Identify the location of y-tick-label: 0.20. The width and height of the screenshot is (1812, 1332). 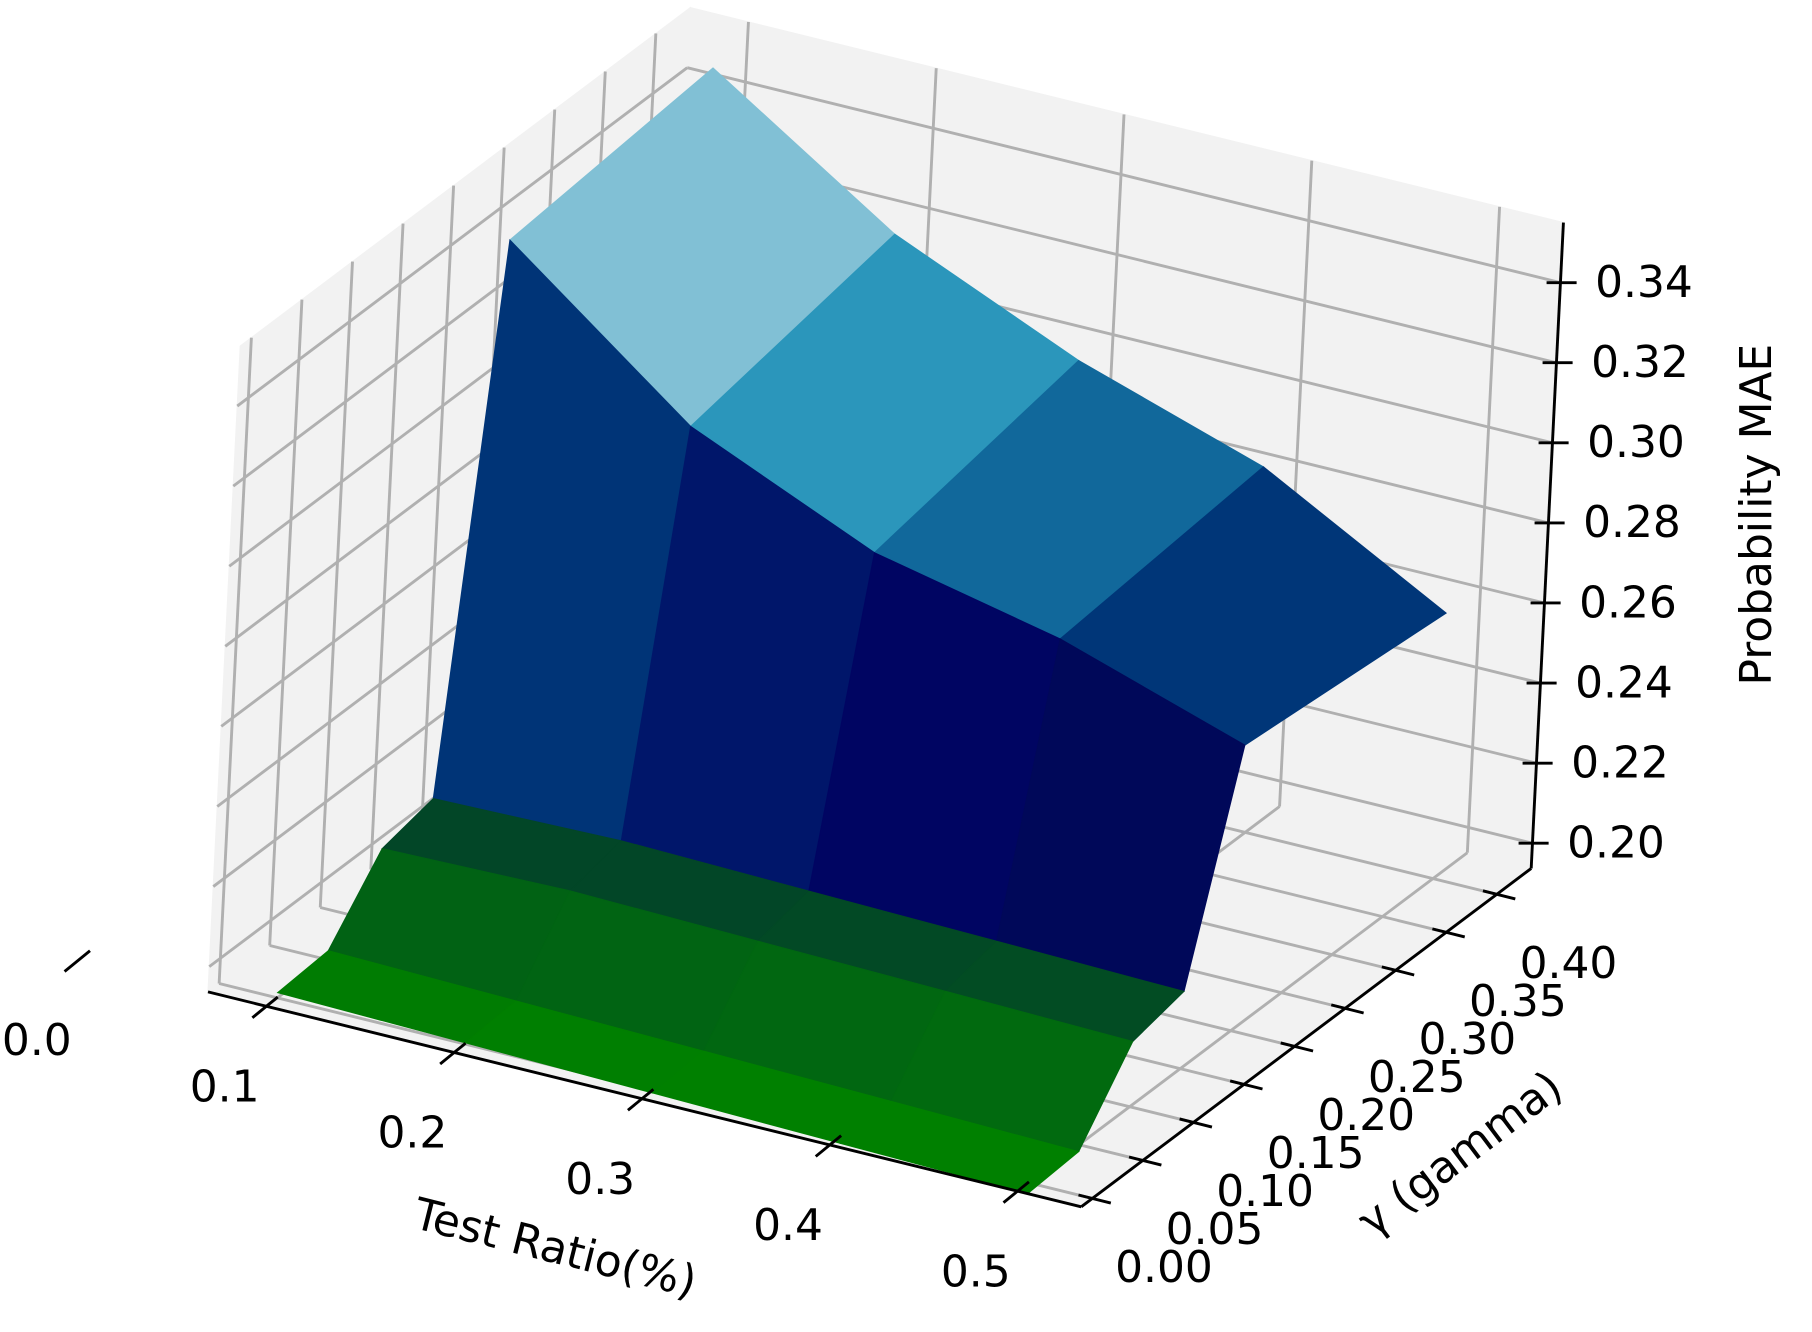
(1366, 1115).